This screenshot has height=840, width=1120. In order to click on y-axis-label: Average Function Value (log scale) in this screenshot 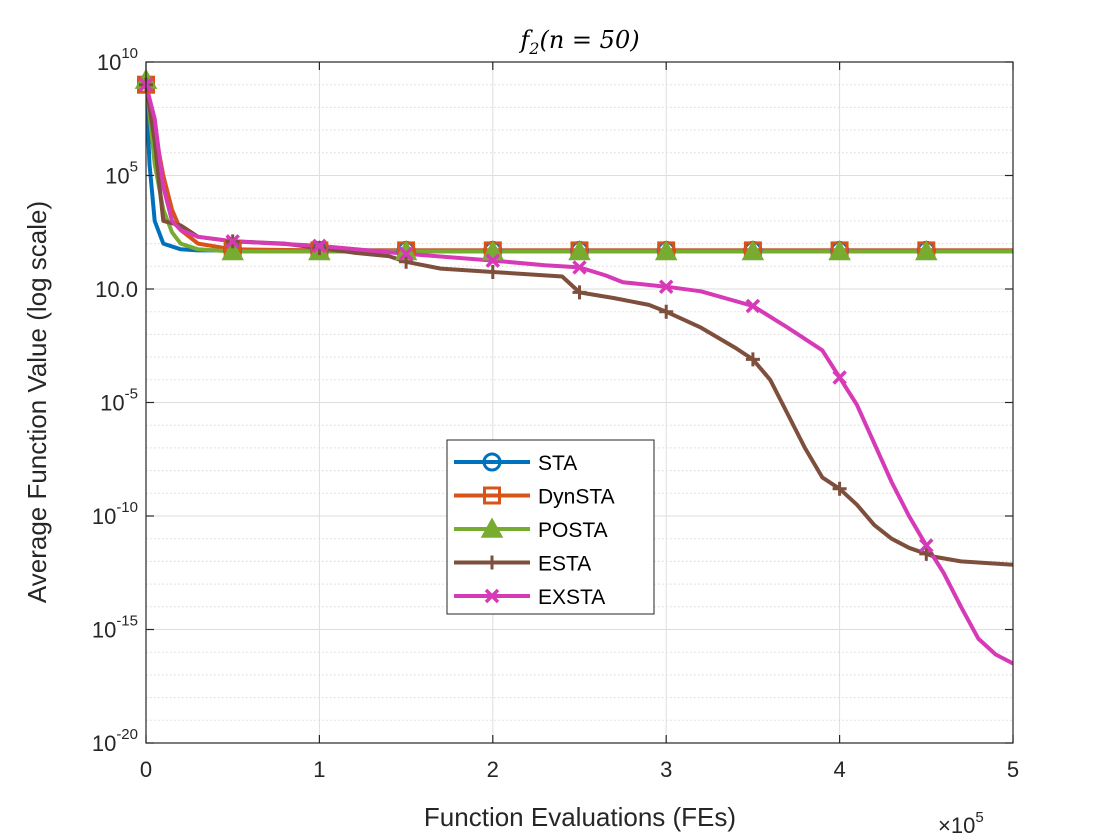, I will do `click(37, 402)`.